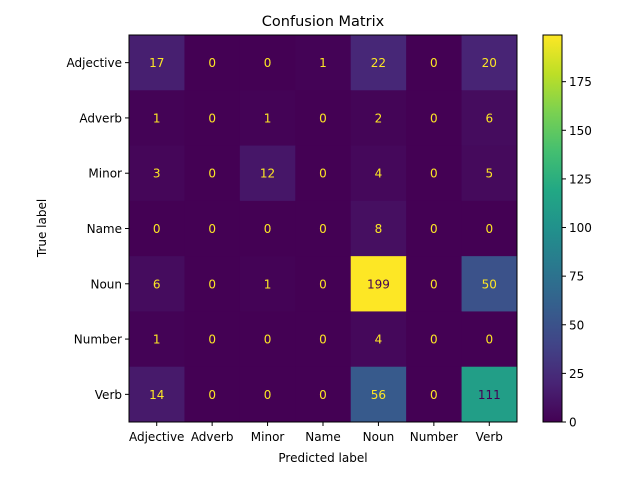  Describe the element at coordinates (156, 63) in the screenshot. I see `cell-value-label: 17` at that location.